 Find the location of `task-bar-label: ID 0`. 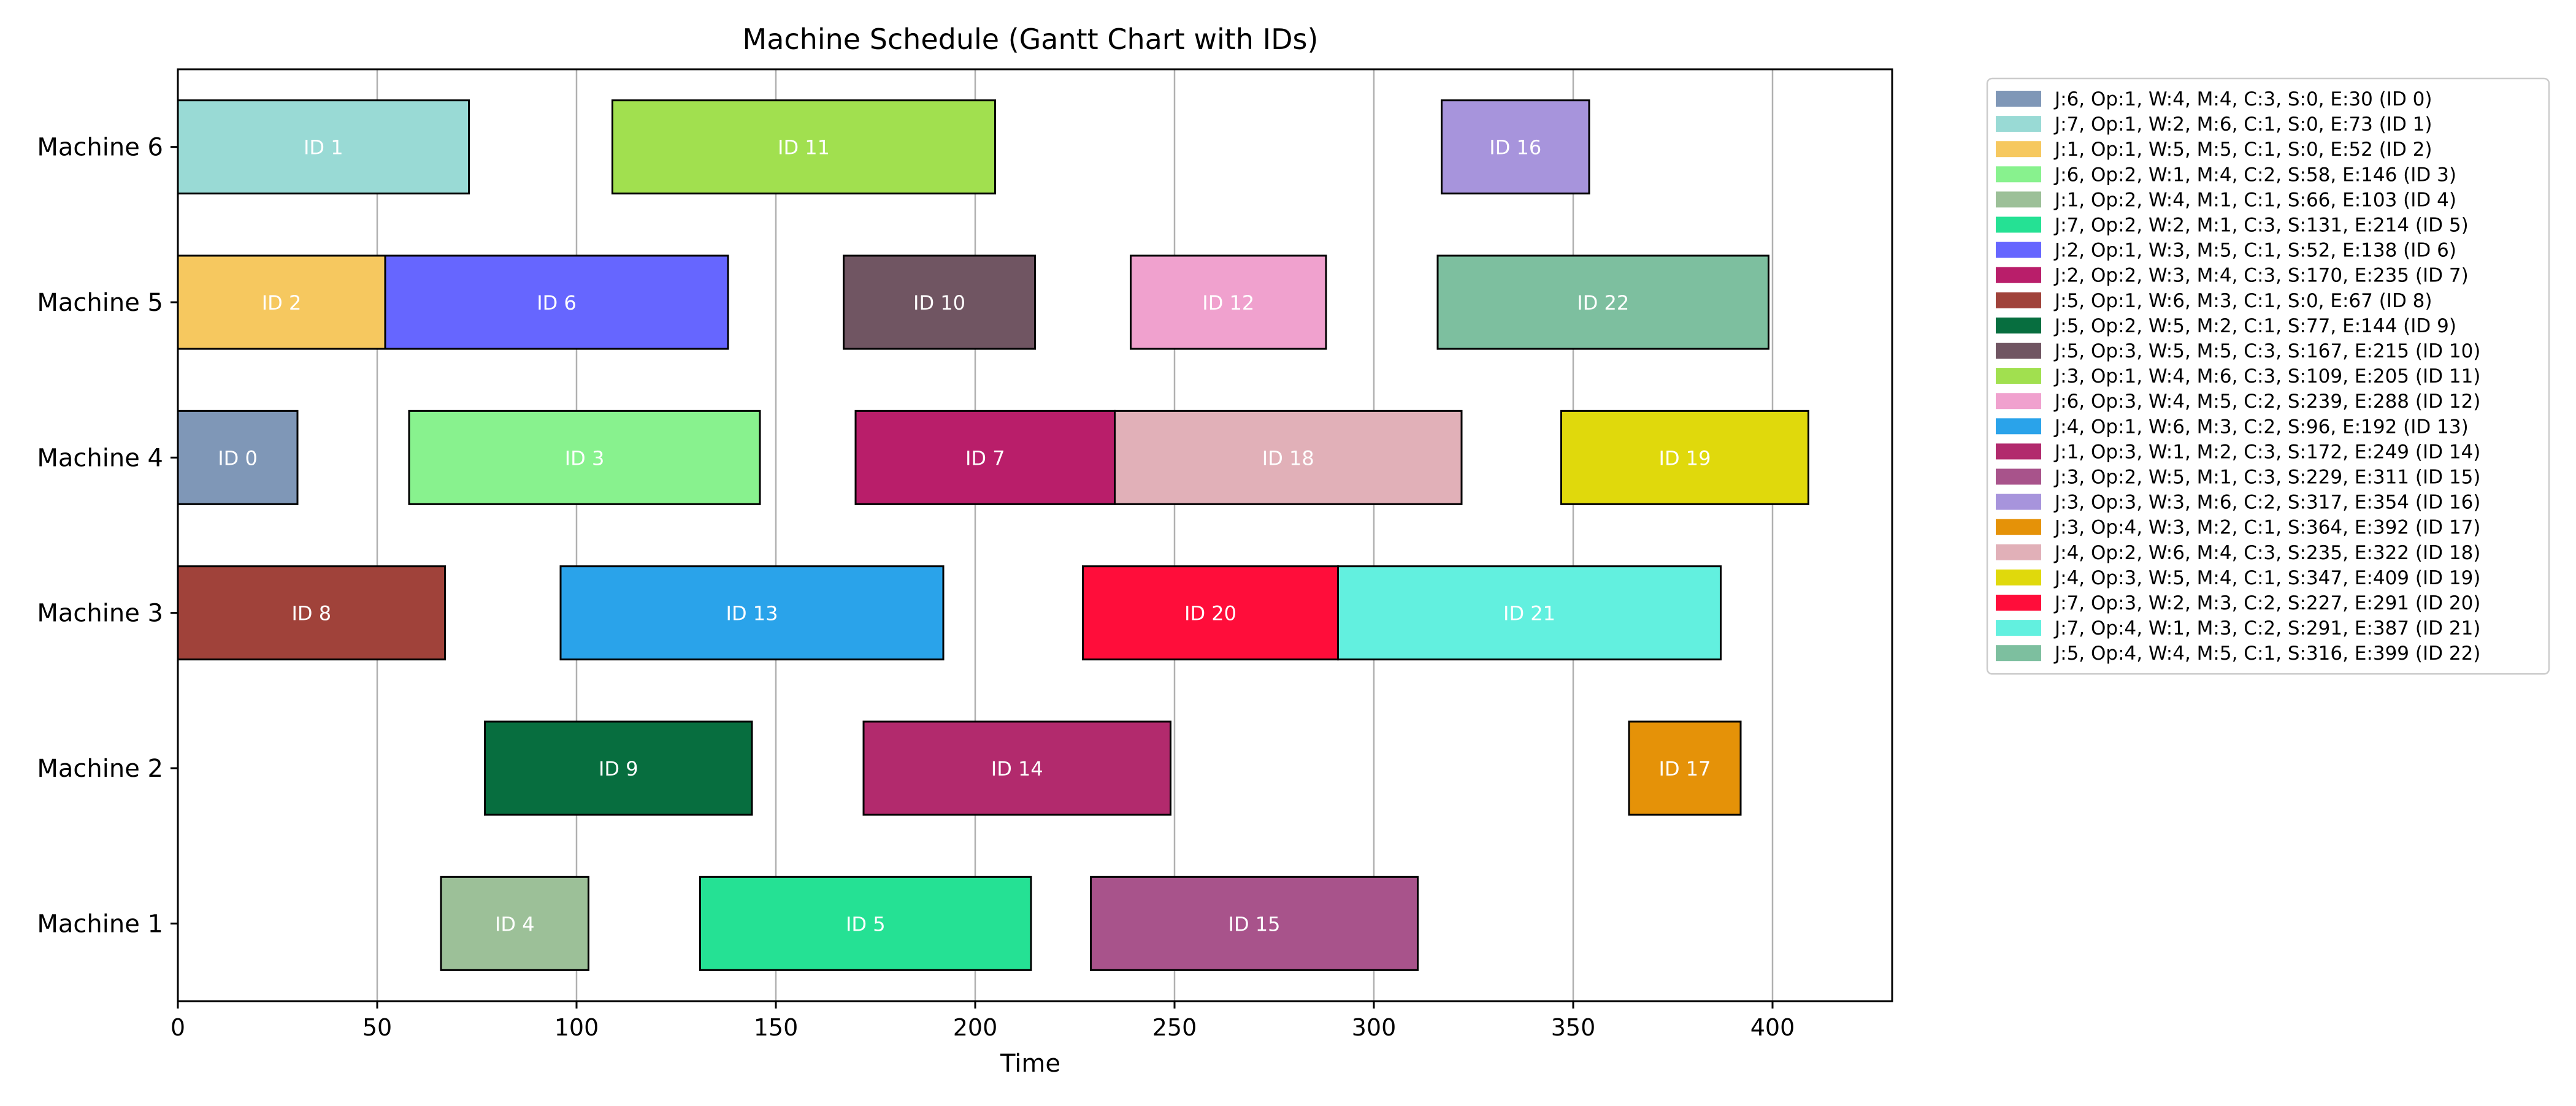

task-bar-label: ID 0 is located at coordinates (238, 458).